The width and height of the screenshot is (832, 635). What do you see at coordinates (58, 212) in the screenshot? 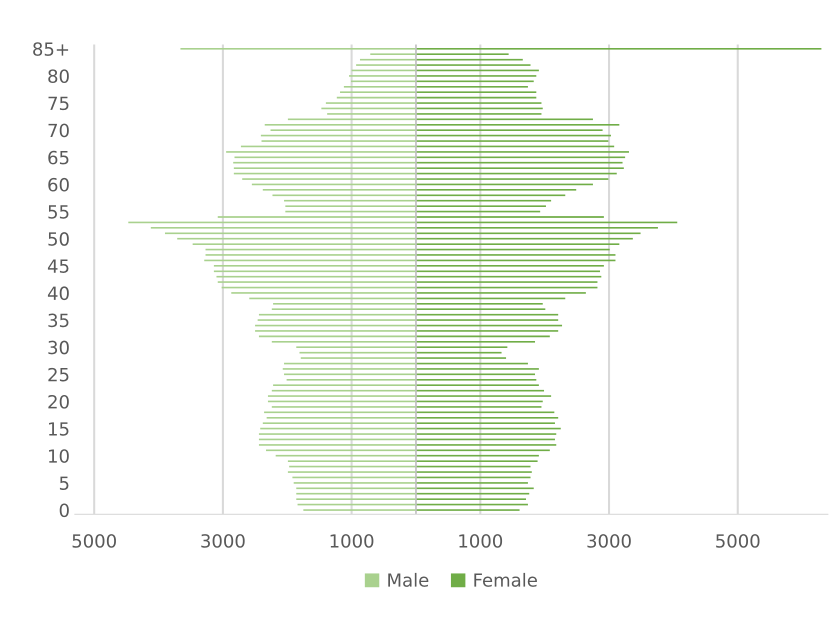
I see `y-tick-label: 55` at bounding box center [58, 212].